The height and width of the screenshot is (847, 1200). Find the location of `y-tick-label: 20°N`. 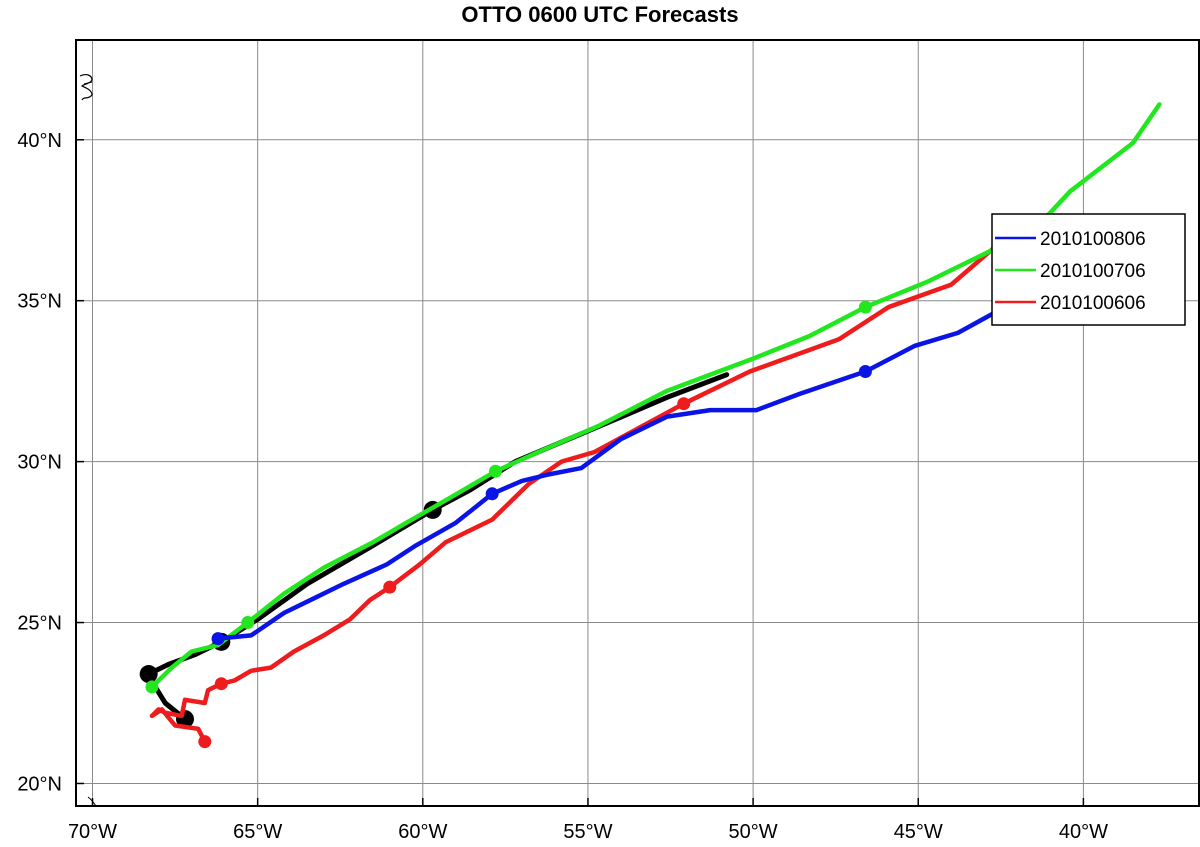

y-tick-label: 20°N is located at coordinates (39, 784).